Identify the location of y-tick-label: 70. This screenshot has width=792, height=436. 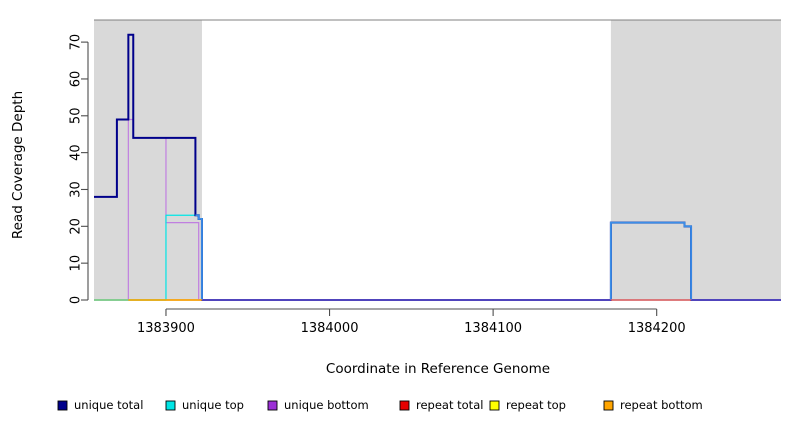
(76, 42).